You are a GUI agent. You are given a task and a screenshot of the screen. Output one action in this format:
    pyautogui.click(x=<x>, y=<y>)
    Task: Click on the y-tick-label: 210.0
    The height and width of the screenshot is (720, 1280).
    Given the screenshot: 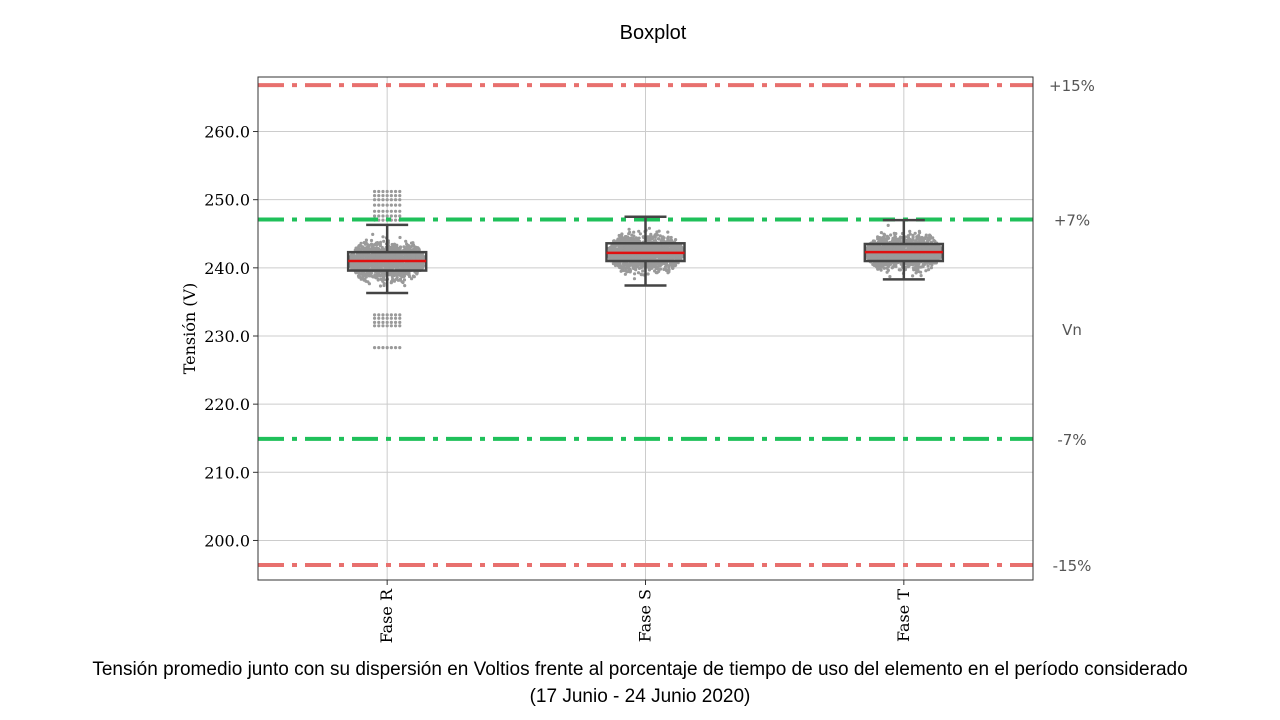 What is the action you would take?
    pyautogui.click(x=227, y=472)
    